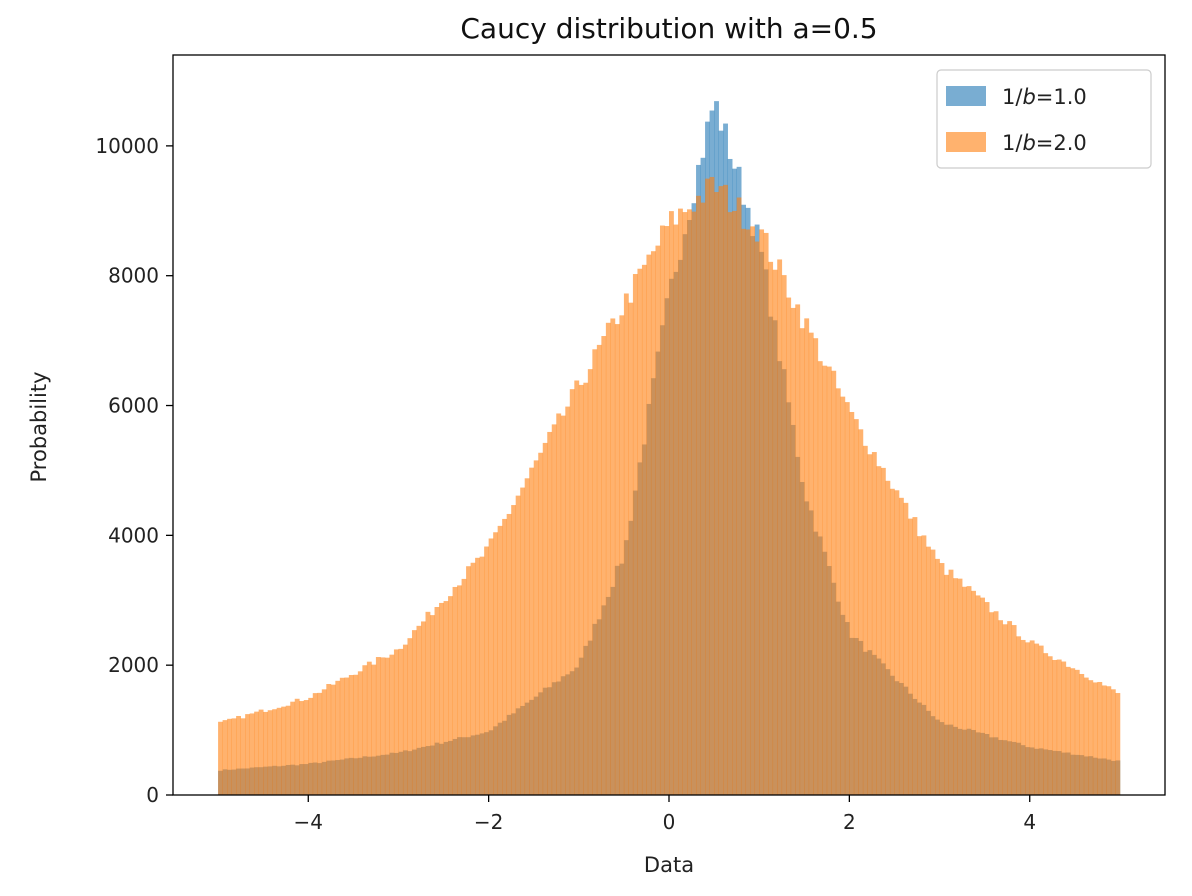  What do you see at coordinates (133, 276) in the screenshot?
I see `y-tick-label: 8000` at bounding box center [133, 276].